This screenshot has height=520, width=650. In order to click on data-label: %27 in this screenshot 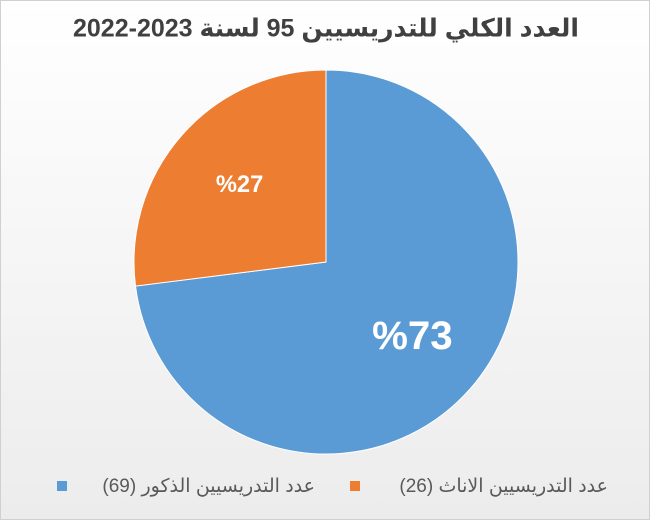, I will do `click(239, 185)`.